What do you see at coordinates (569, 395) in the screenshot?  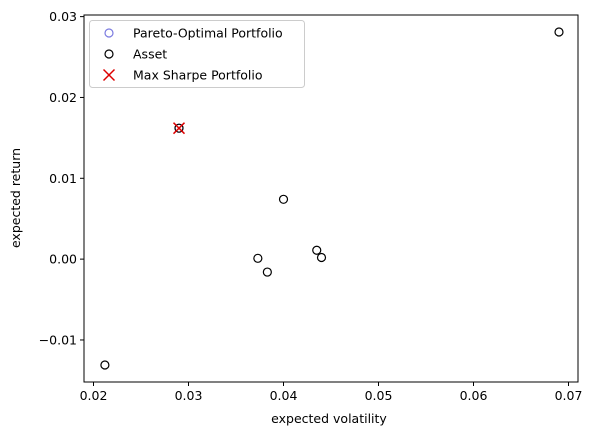 I see `x-tick-label: 0.07` at bounding box center [569, 395].